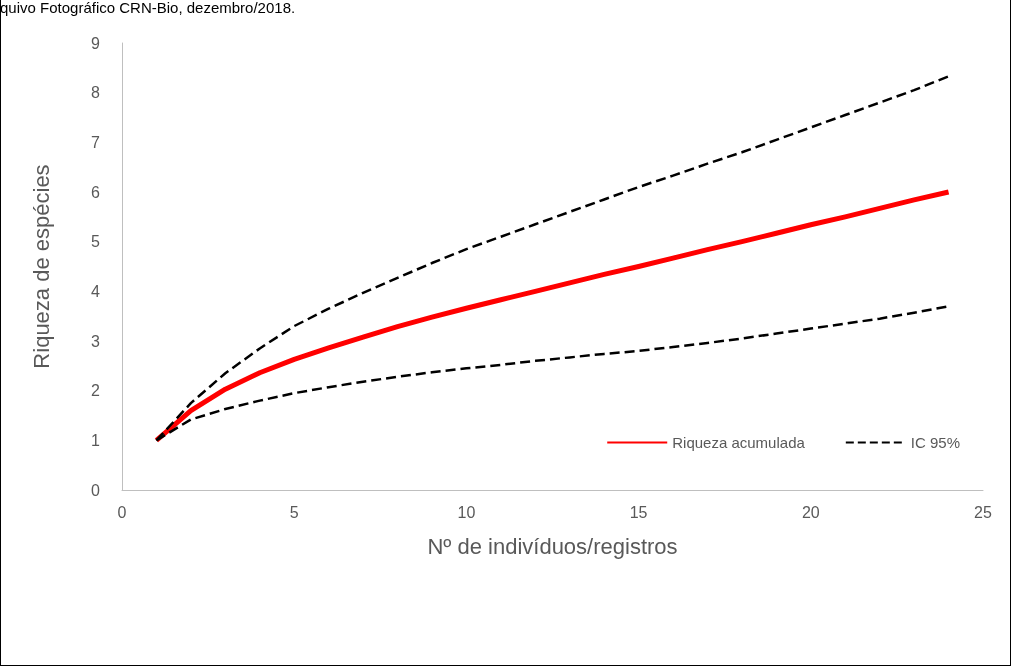 Image resolution: width=1011 pixels, height=666 pixels. Describe the element at coordinates (96, 490) in the screenshot. I see `y-tick-label: 0` at that location.